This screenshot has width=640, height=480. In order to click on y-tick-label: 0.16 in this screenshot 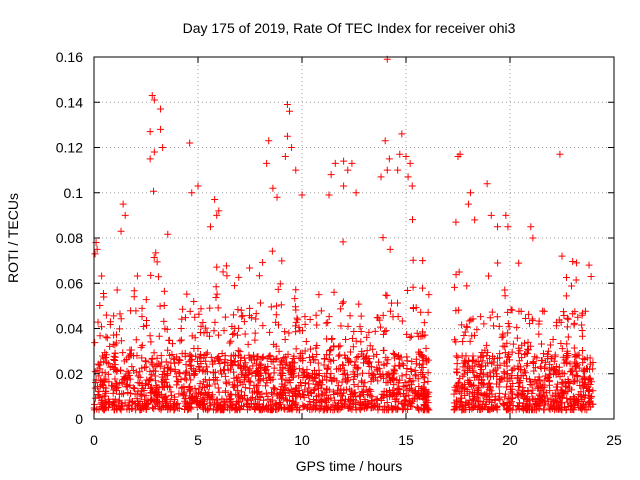, I will do `click(69, 57)`.